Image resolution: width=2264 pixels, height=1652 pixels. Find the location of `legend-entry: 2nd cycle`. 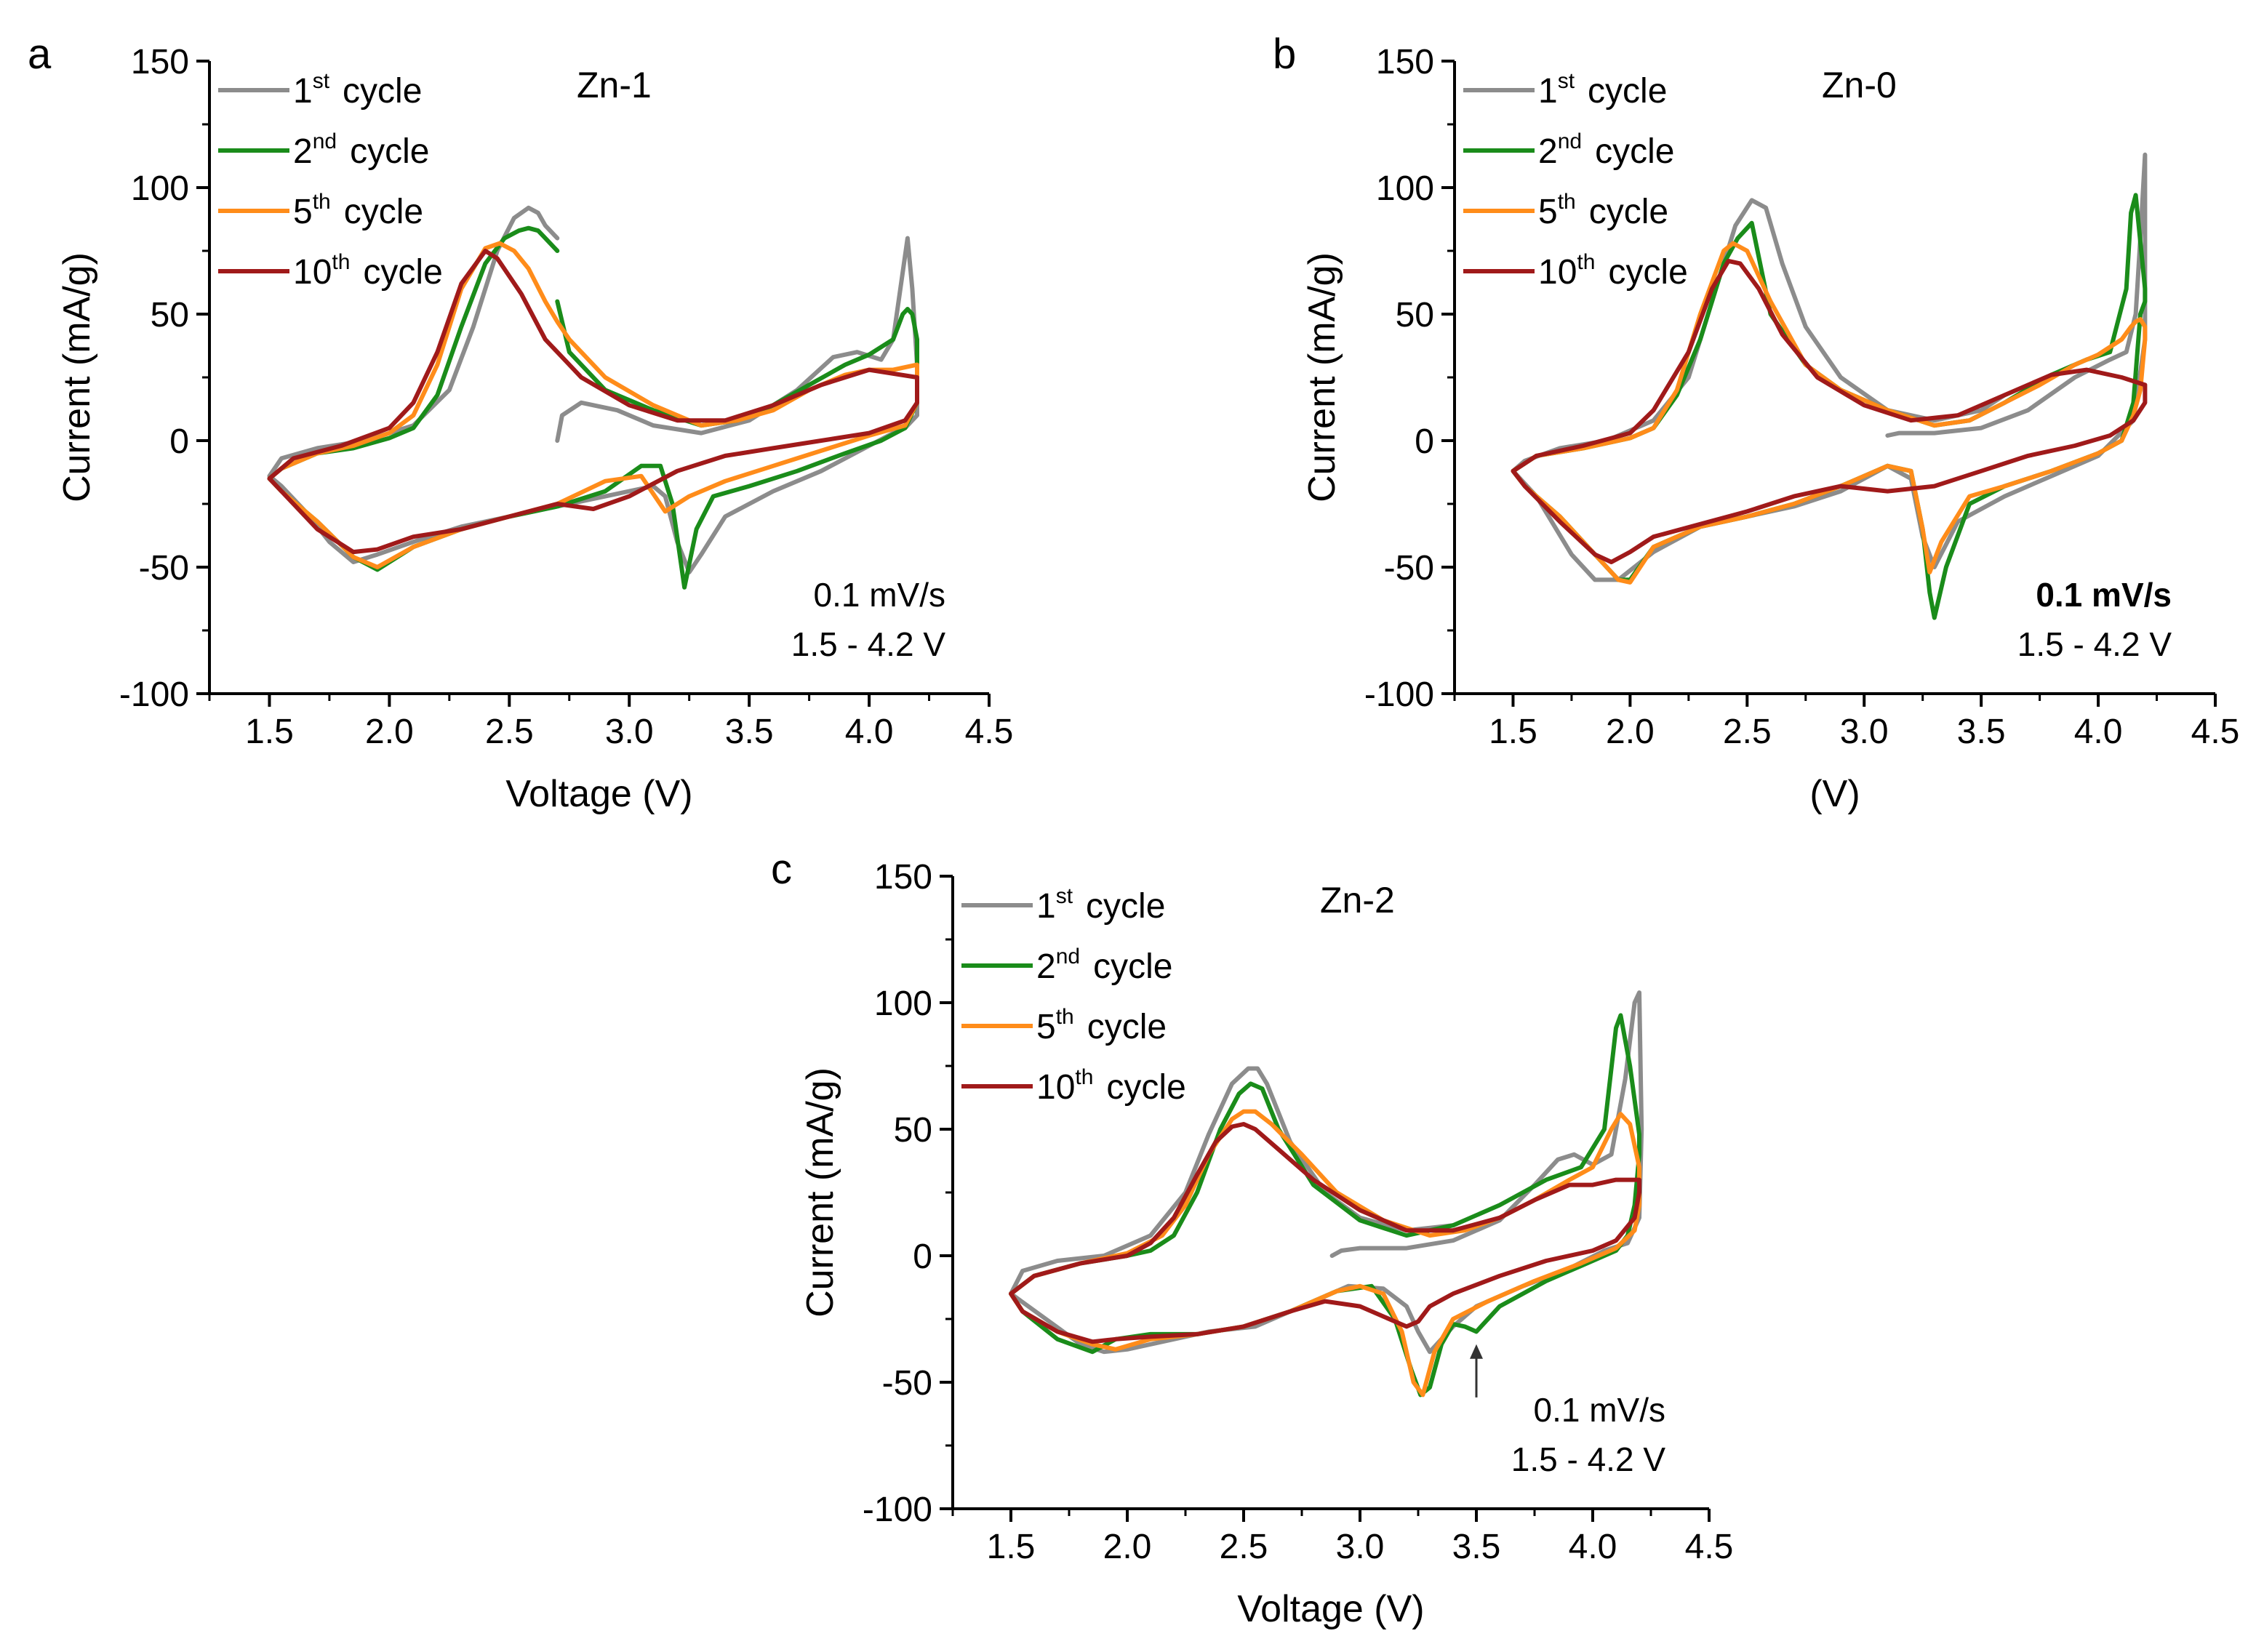

legend-entry: 2nd cycle is located at coordinates (1104, 965).